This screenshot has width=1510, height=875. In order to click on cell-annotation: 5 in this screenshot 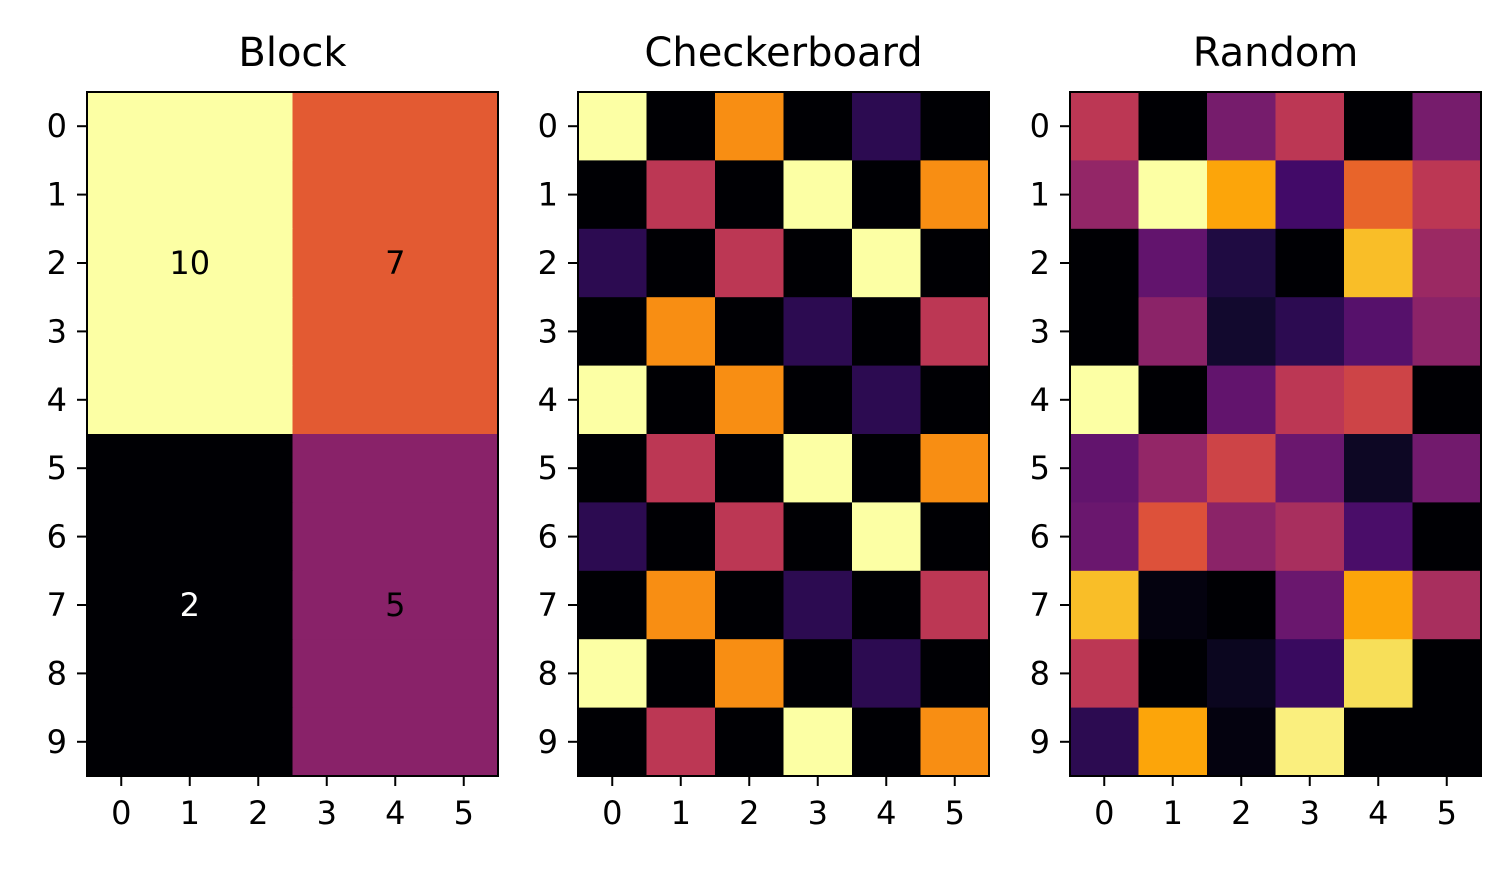, I will do `click(395, 605)`.